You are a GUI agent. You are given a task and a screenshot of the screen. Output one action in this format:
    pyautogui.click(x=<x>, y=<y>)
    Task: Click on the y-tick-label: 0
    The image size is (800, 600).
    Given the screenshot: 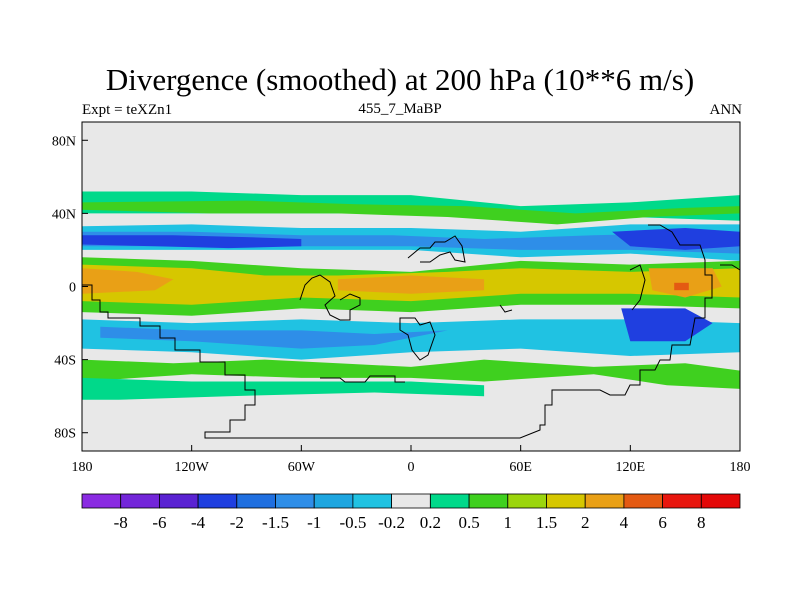 What is the action you would take?
    pyautogui.click(x=72, y=288)
    